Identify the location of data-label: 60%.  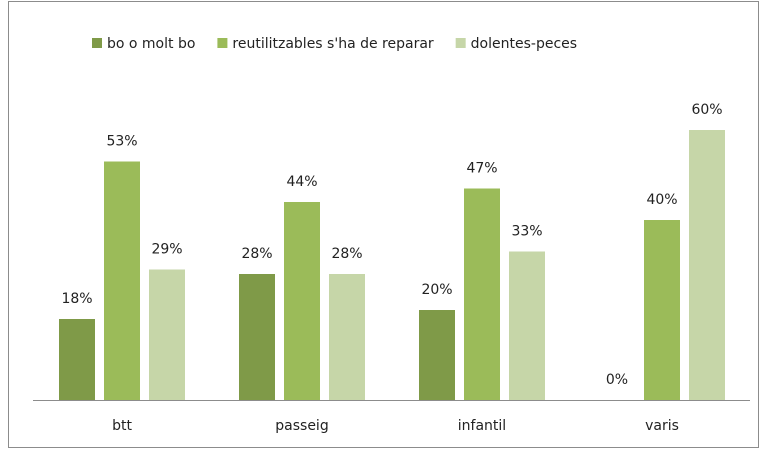
(706, 110).